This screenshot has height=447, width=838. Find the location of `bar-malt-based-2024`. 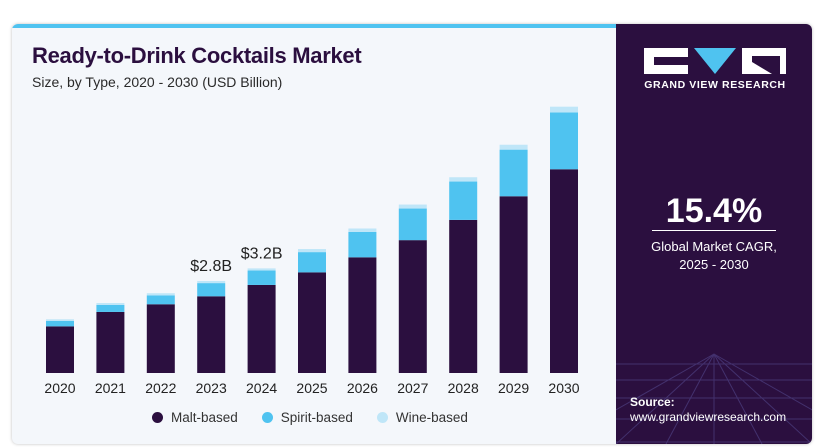

bar-malt-based-2024 is located at coordinates (261, 328).